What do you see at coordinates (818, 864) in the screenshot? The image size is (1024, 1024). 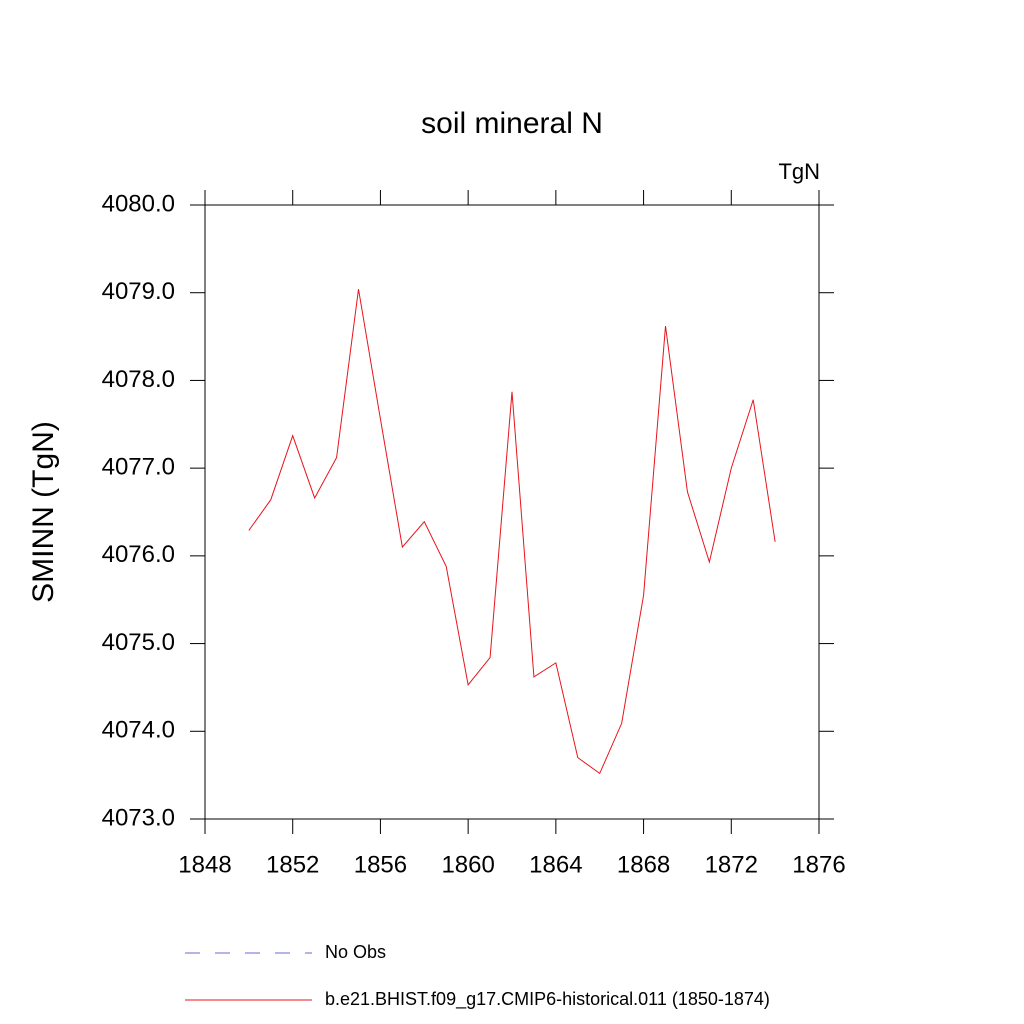 I see `x-tick-label: 1876` at bounding box center [818, 864].